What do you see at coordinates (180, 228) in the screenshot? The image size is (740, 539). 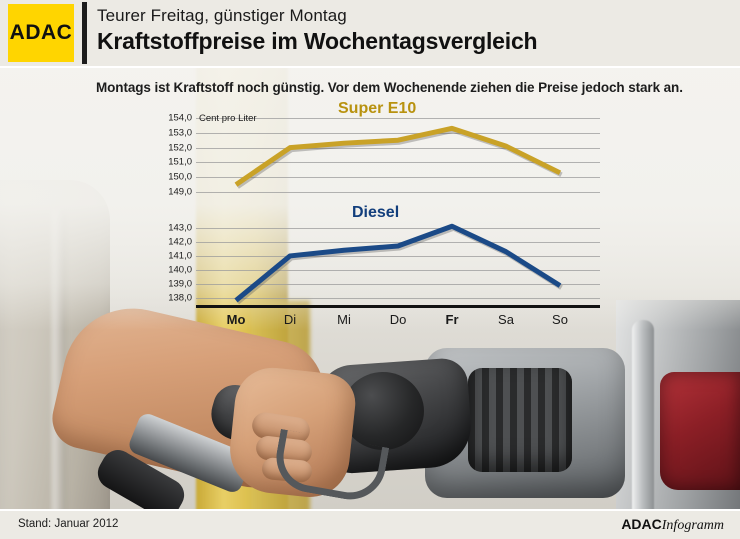 I see `y-axis-tick-label: 143,0` at bounding box center [180, 228].